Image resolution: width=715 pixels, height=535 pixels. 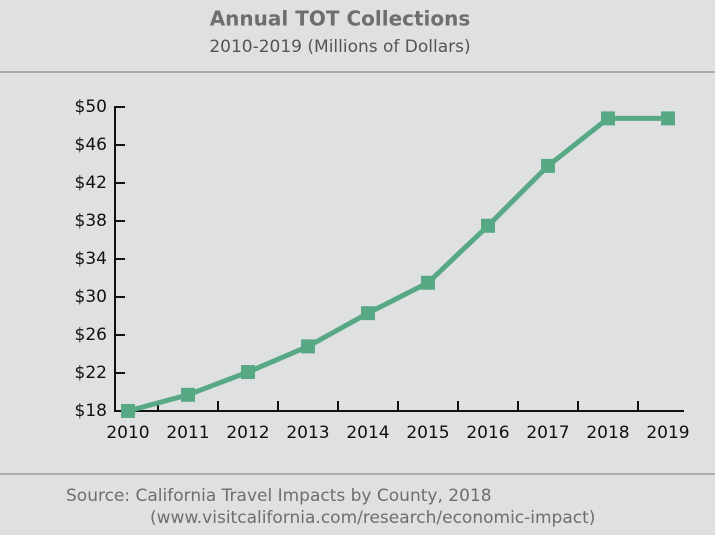 What do you see at coordinates (340, 19) in the screenshot?
I see `chart-title: Annual TOT Collections` at bounding box center [340, 19].